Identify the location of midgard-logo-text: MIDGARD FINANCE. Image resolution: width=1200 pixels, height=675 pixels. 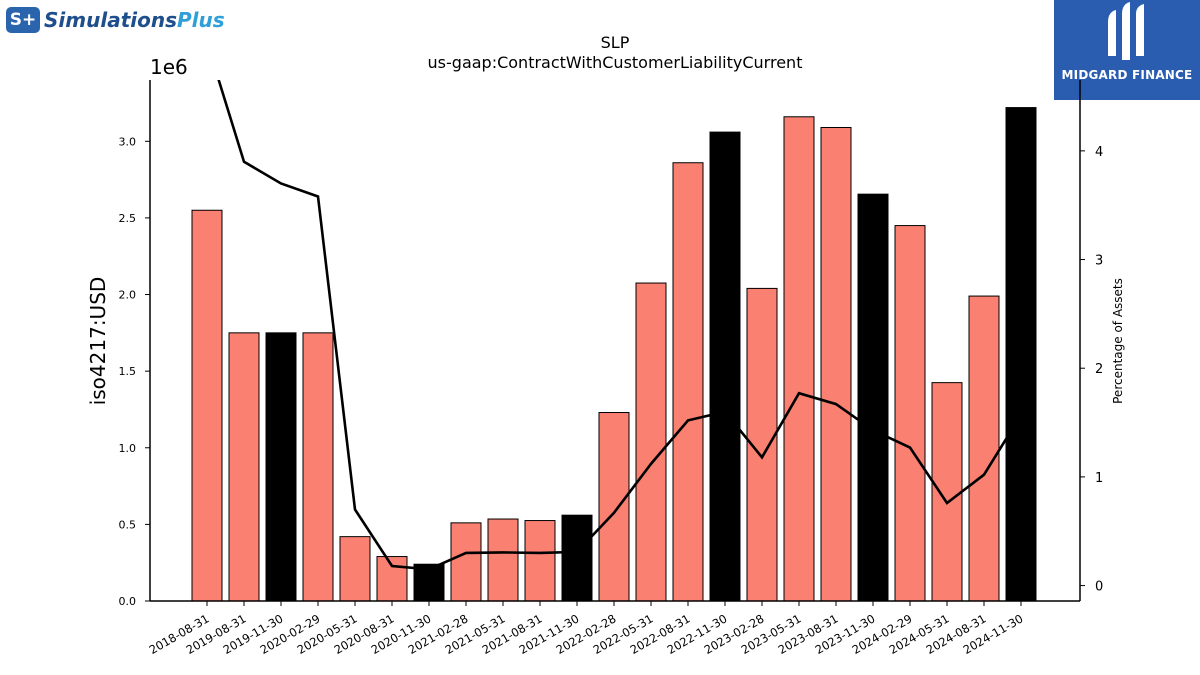
(1127, 75).